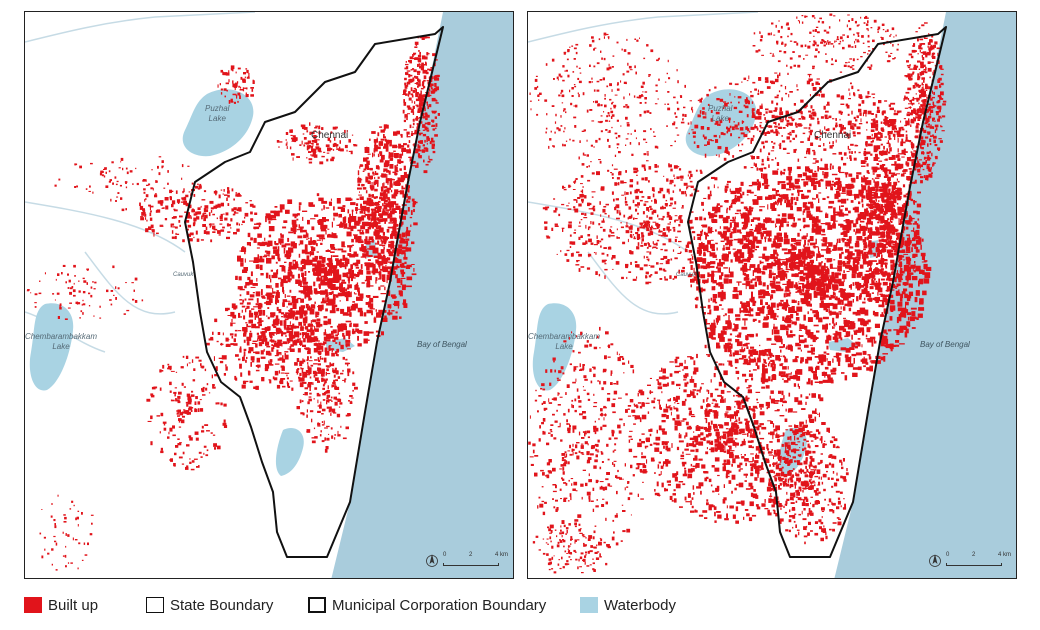 Image resolution: width=1040 pixels, height=630 pixels. I want to click on river, so click(633, 283).